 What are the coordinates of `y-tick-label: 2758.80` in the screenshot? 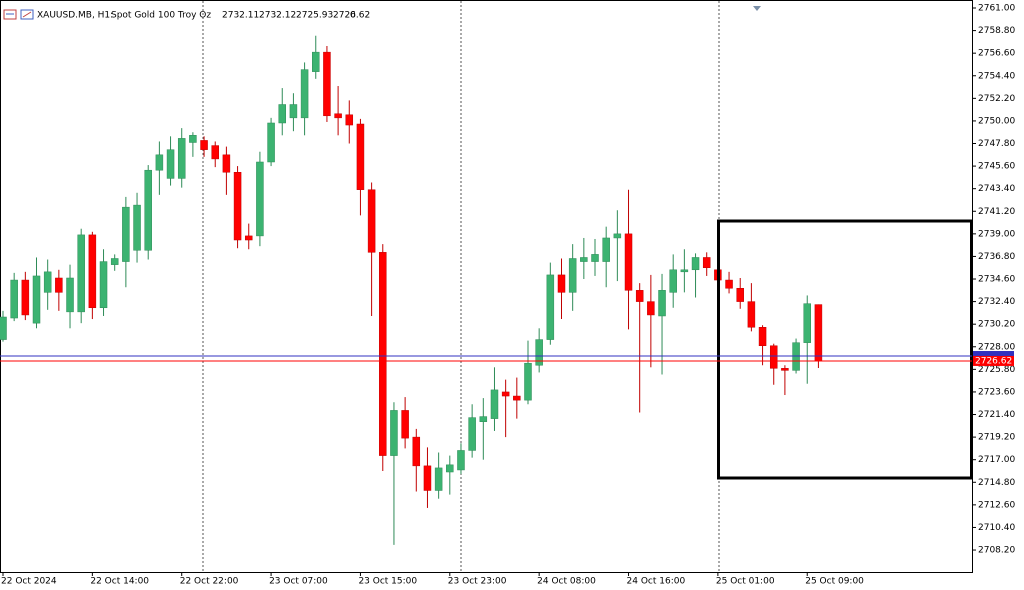 It's located at (996, 31).